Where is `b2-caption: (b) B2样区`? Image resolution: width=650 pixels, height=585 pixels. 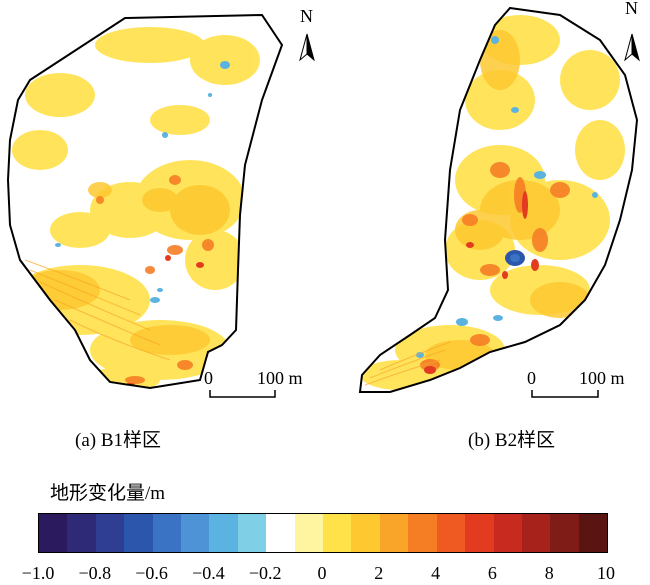
b2-caption: (b) B2样区 is located at coordinates (512, 440).